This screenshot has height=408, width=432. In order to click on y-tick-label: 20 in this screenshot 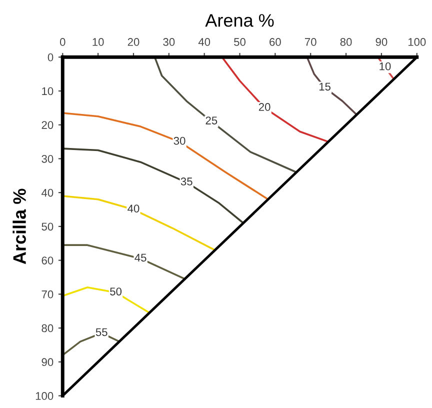, I will do `click(48, 125)`.